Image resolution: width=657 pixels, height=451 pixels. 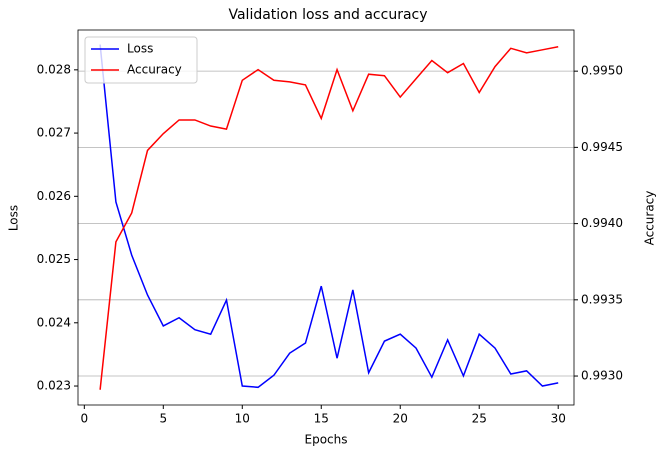 What do you see at coordinates (54, 69) in the screenshot?
I see `y-tick-label: 0.028` at bounding box center [54, 69].